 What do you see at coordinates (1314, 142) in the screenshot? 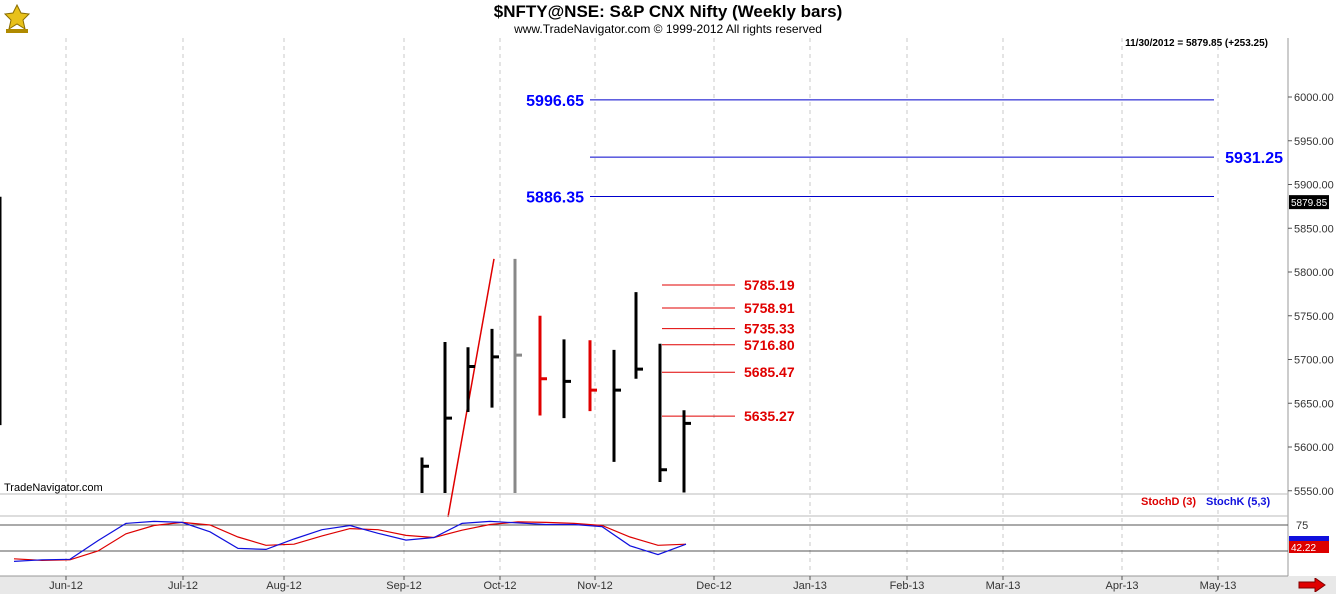
I see `y-tick-label: 5950.00` at bounding box center [1314, 142].